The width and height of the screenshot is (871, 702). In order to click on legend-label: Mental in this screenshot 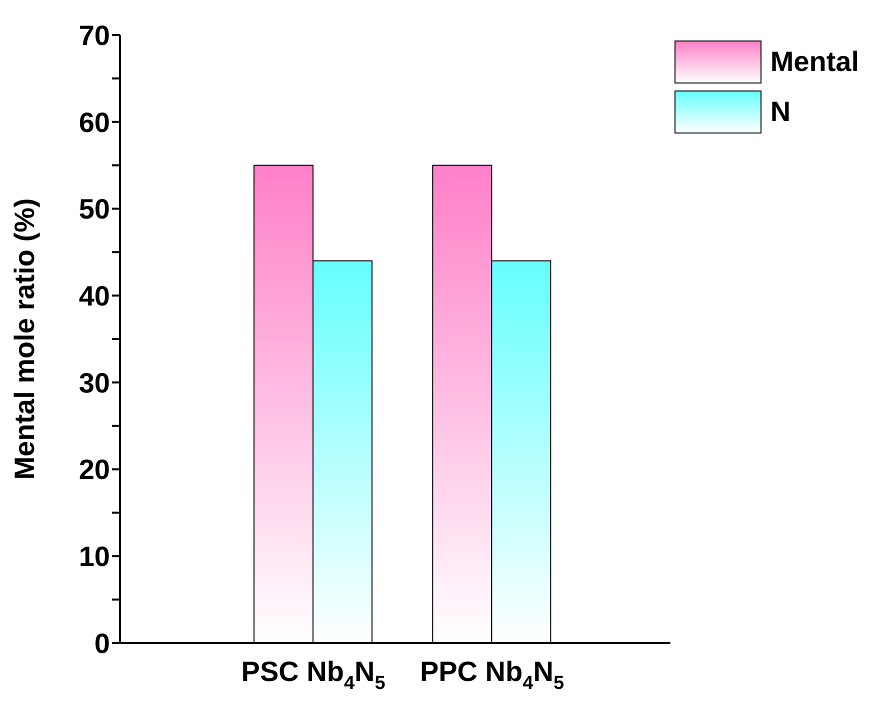, I will do `click(814, 62)`.